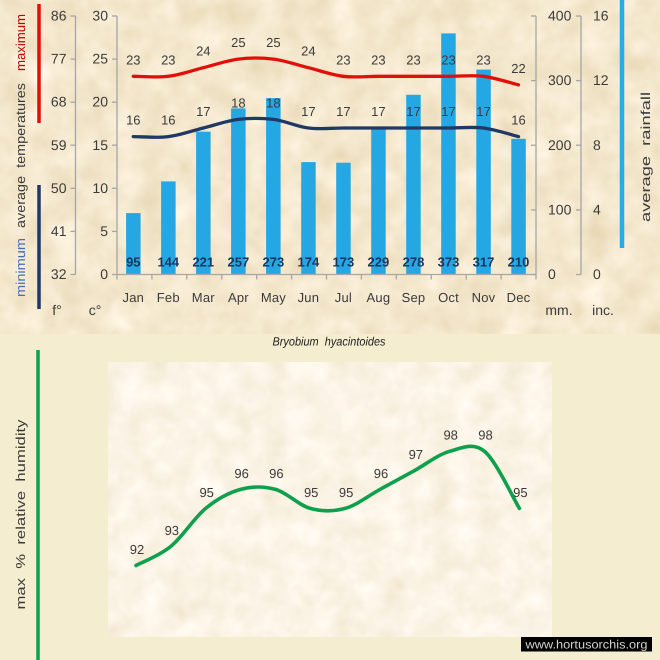 The image size is (660, 660). Describe the element at coordinates (203, 297) in the screenshot. I see `svg-text: Mar` at that location.